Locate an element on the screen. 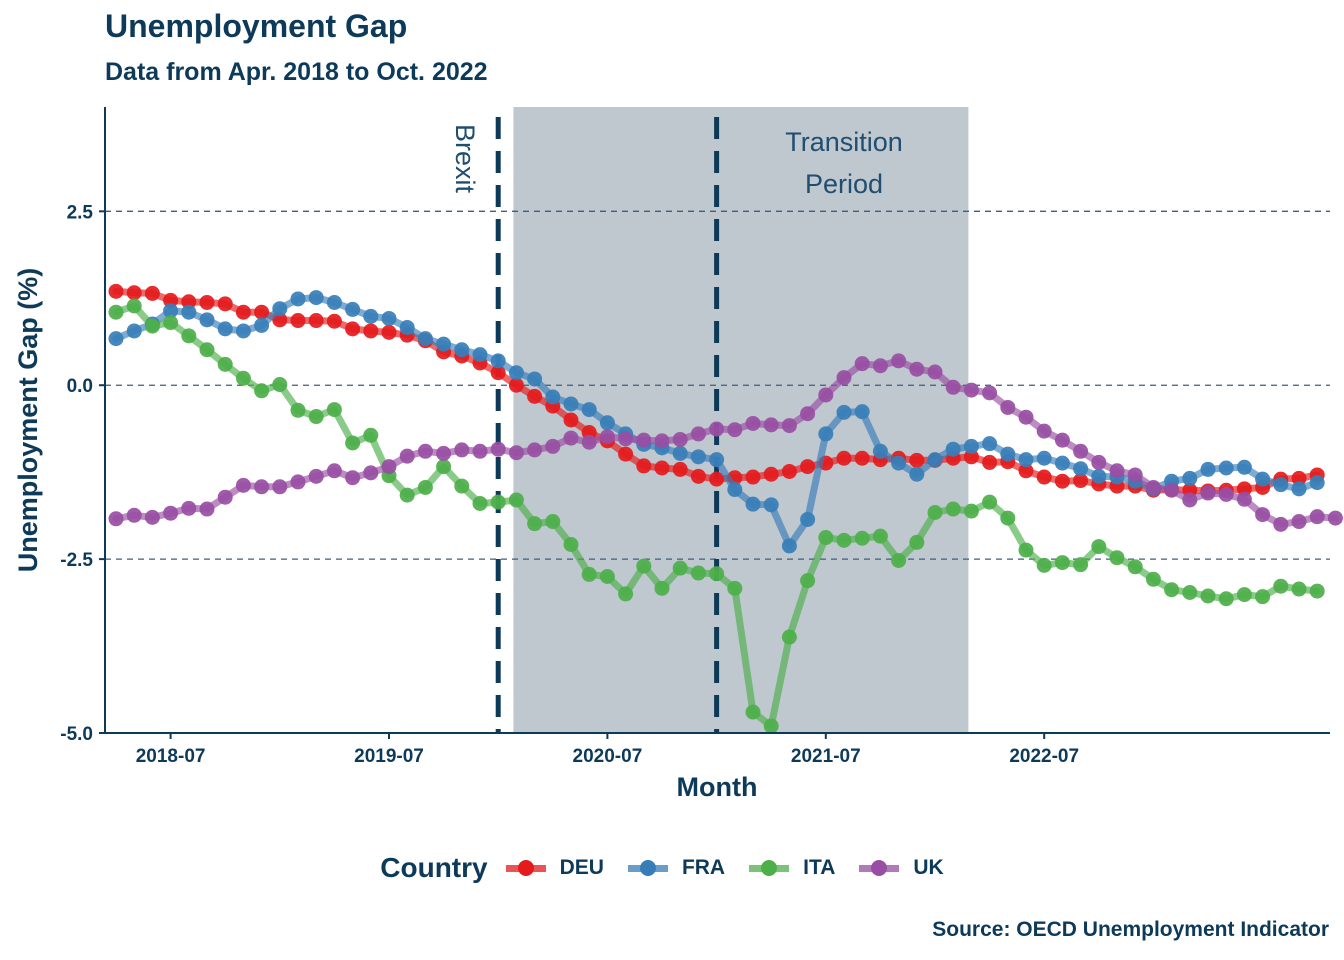  legend-key-fra is located at coordinates (648, 868).